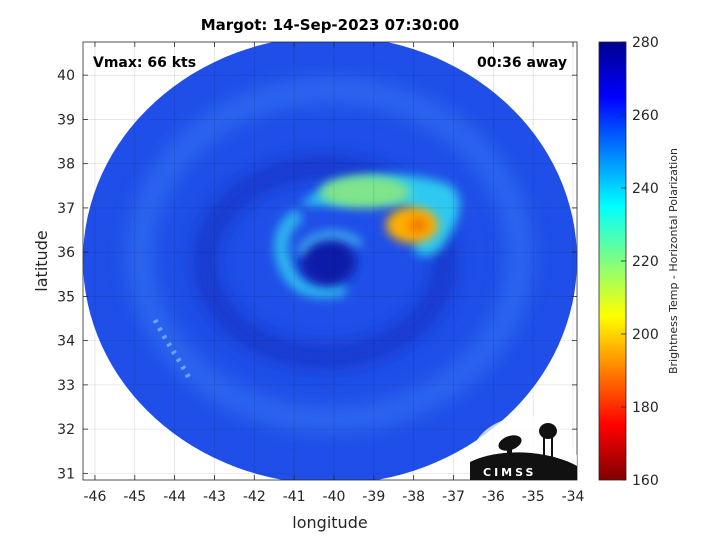  What do you see at coordinates (66, 430) in the screenshot?
I see `y-tick-label: 32` at bounding box center [66, 430].